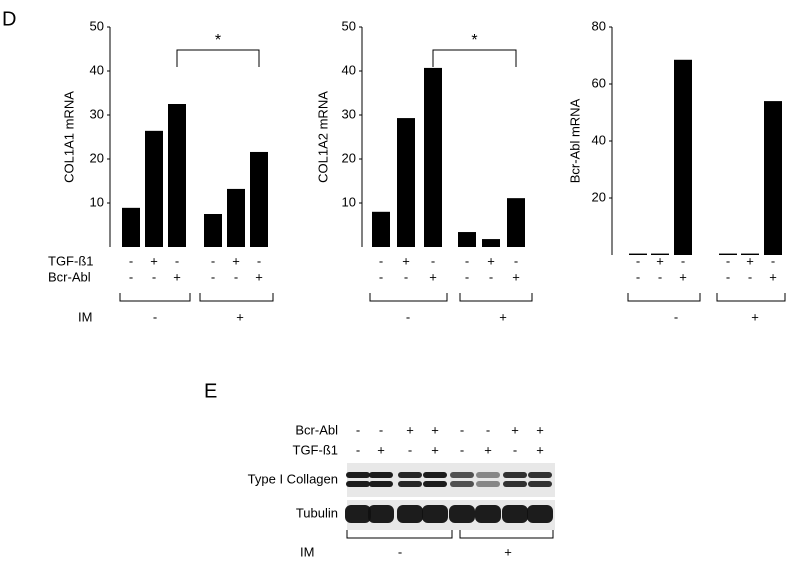  I want to click on blot-membrane, so click(451, 480).